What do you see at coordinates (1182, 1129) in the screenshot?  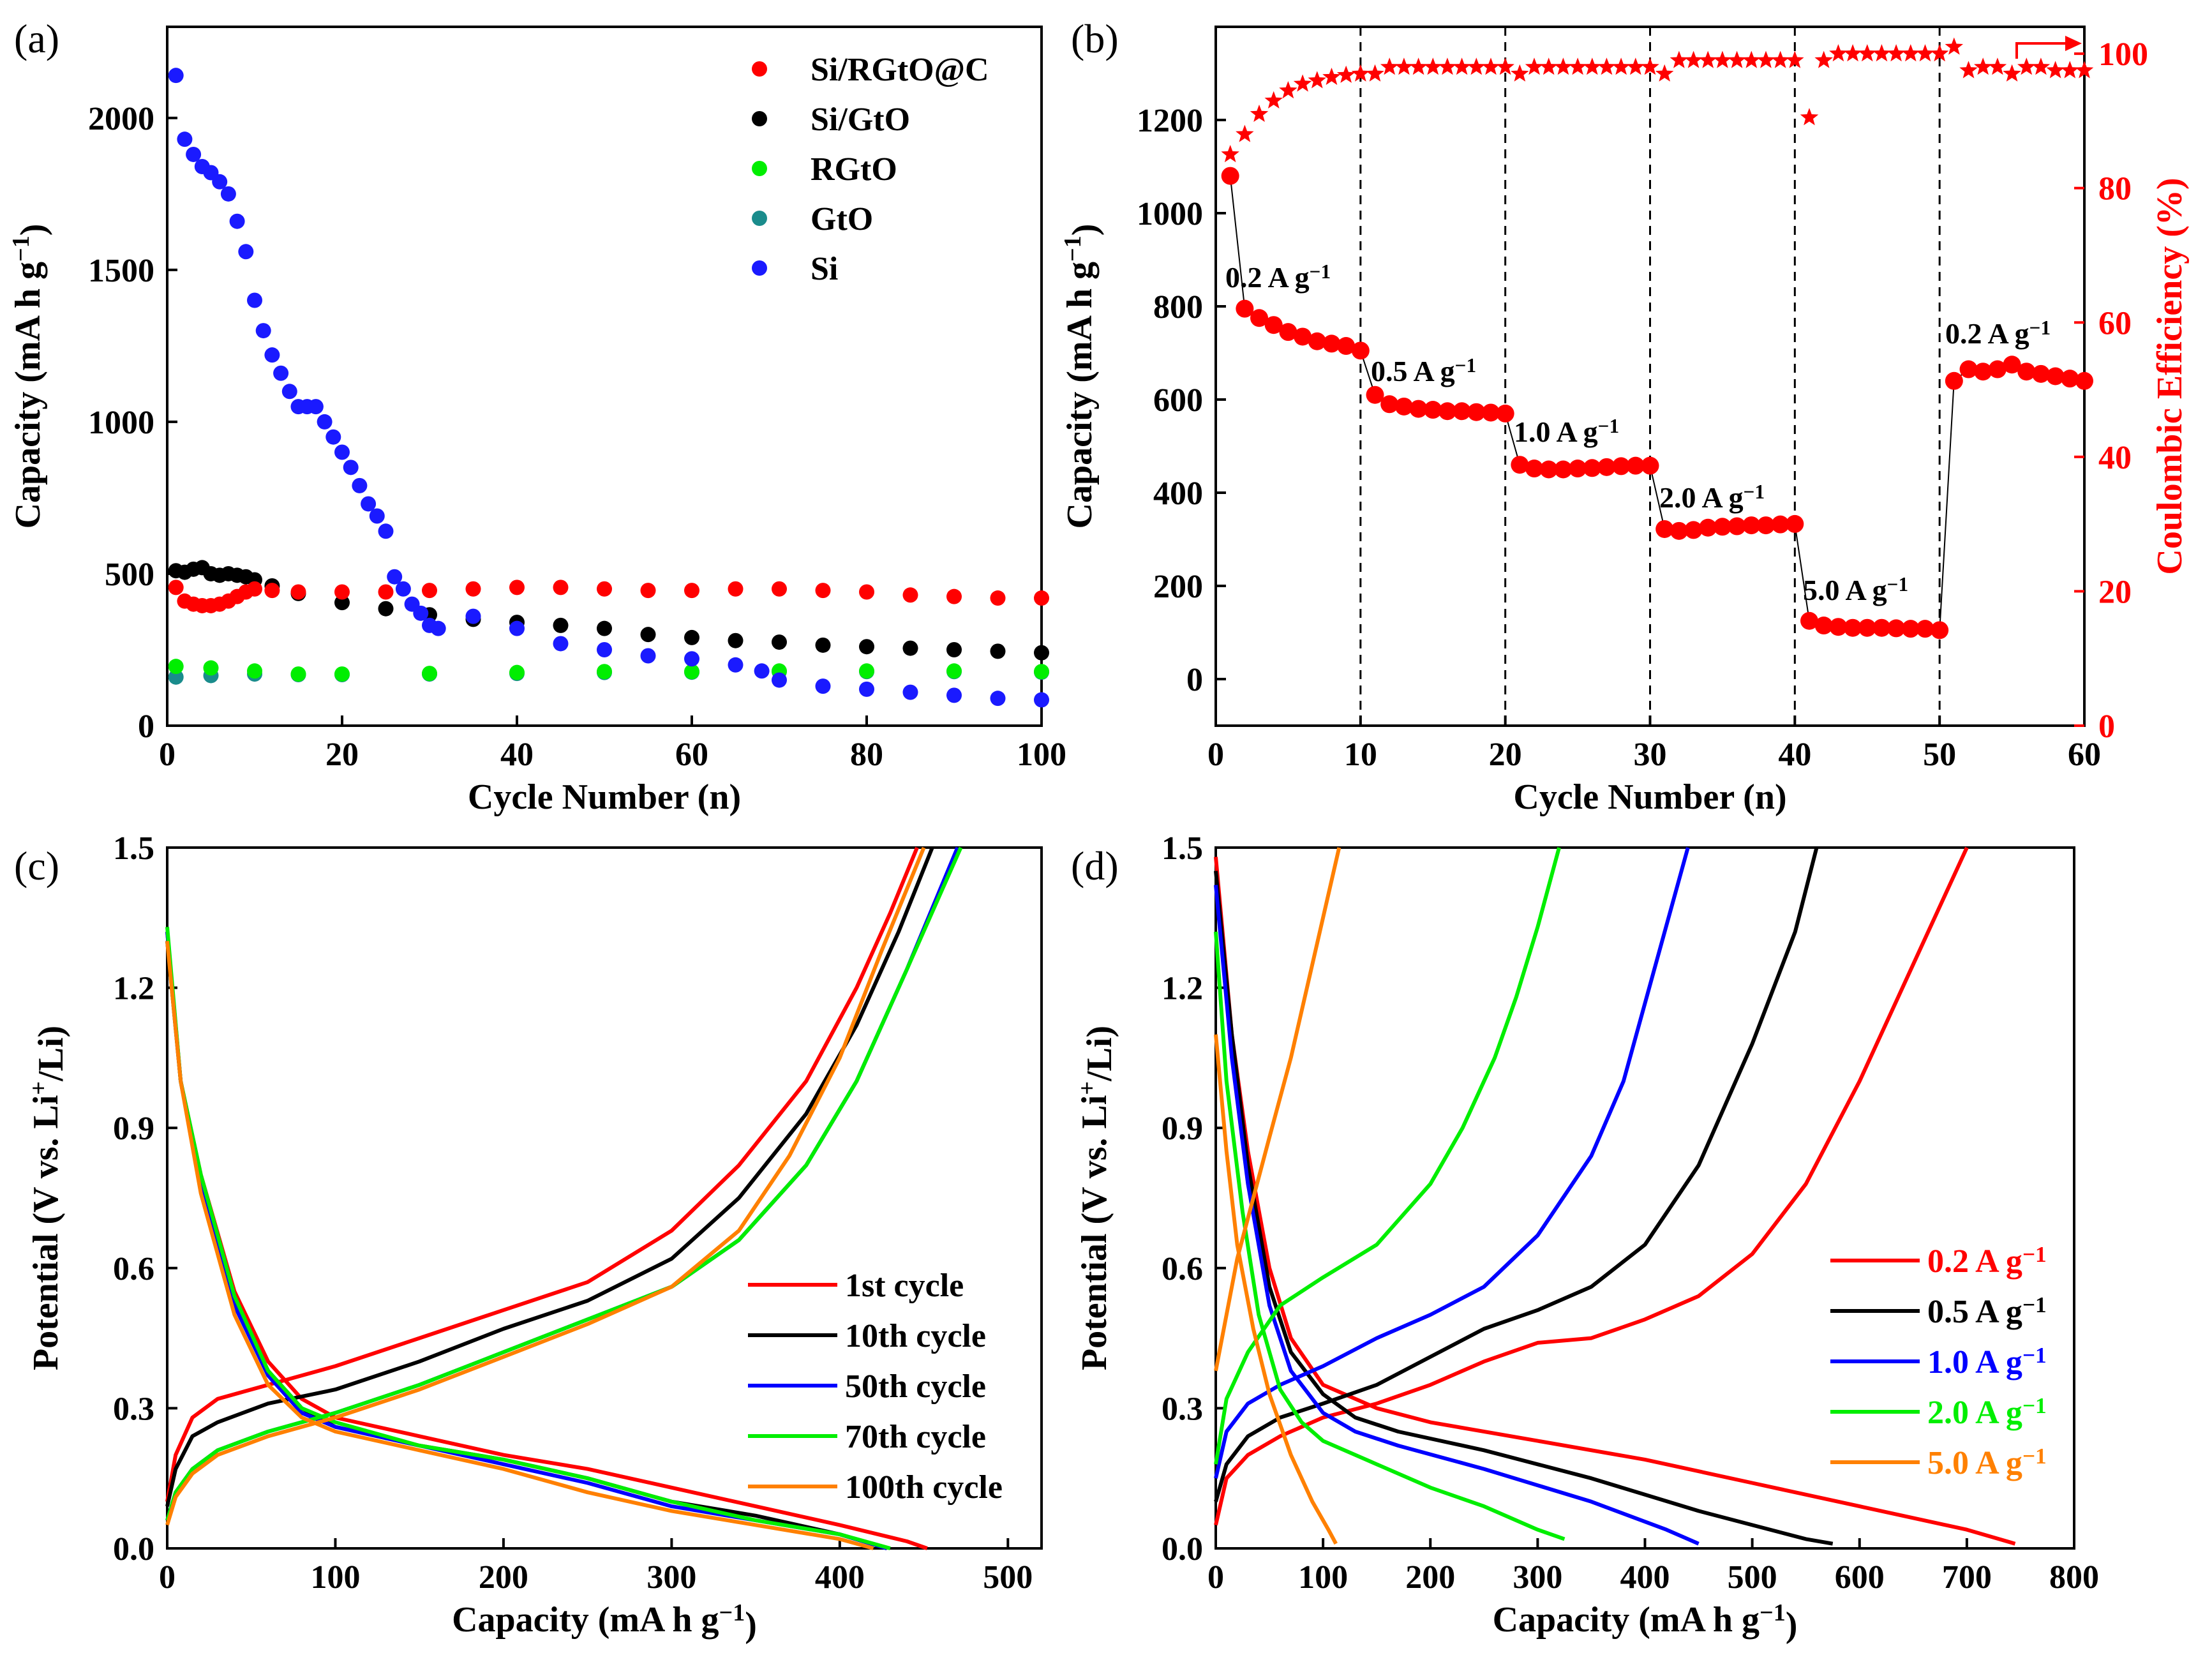 I see `y-tick-label-d: 0.9` at bounding box center [1182, 1129].